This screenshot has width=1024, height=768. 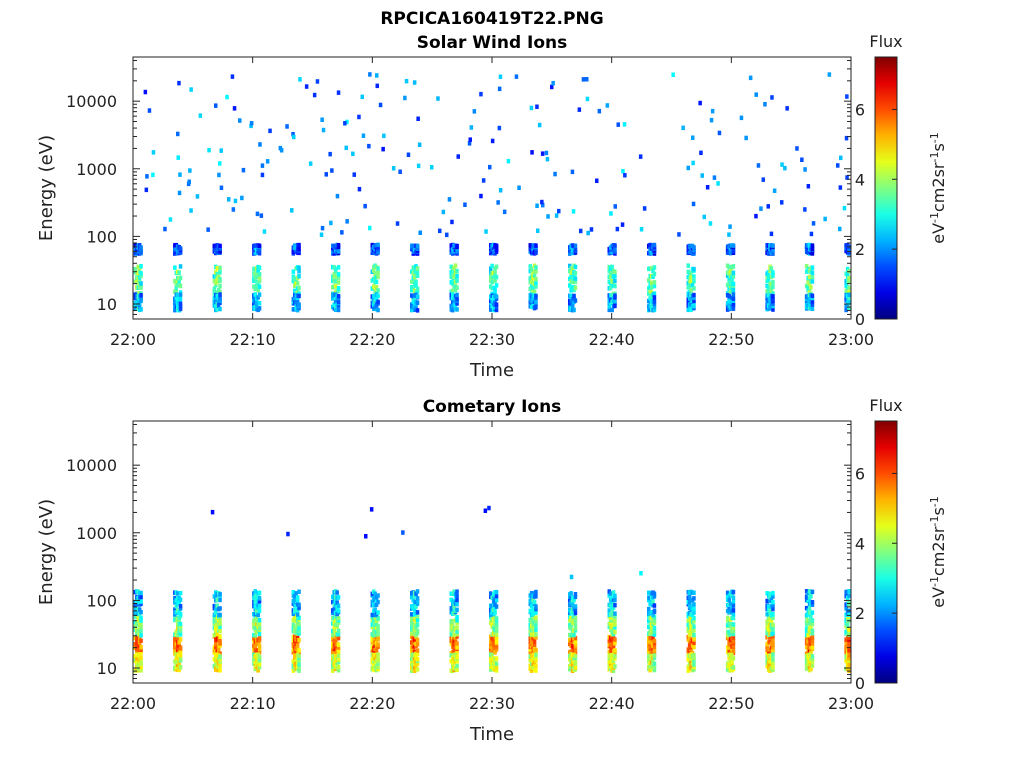 What do you see at coordinates (612, 703) in the screenshot?
I see `x-tick-label: 22:40` at bounding box center [612, 703].